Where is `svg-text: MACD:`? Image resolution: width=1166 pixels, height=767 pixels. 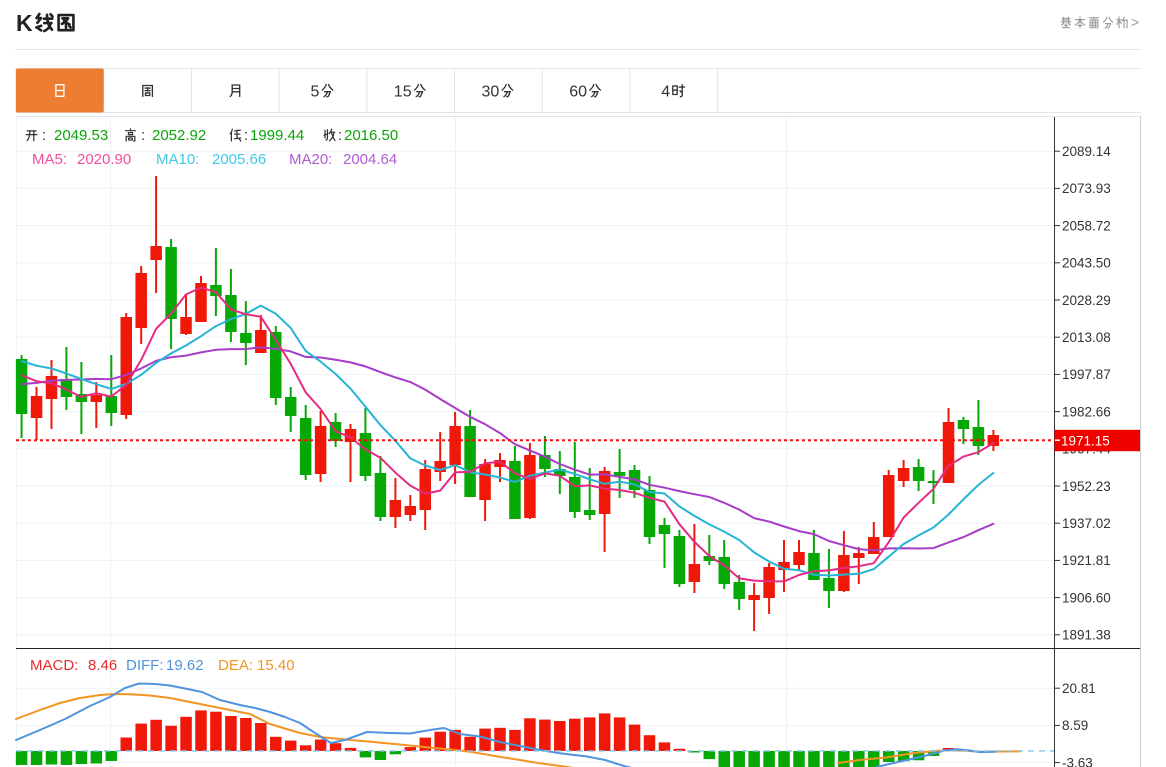
svg-text: MACD: is located at coordinates (54, 665).